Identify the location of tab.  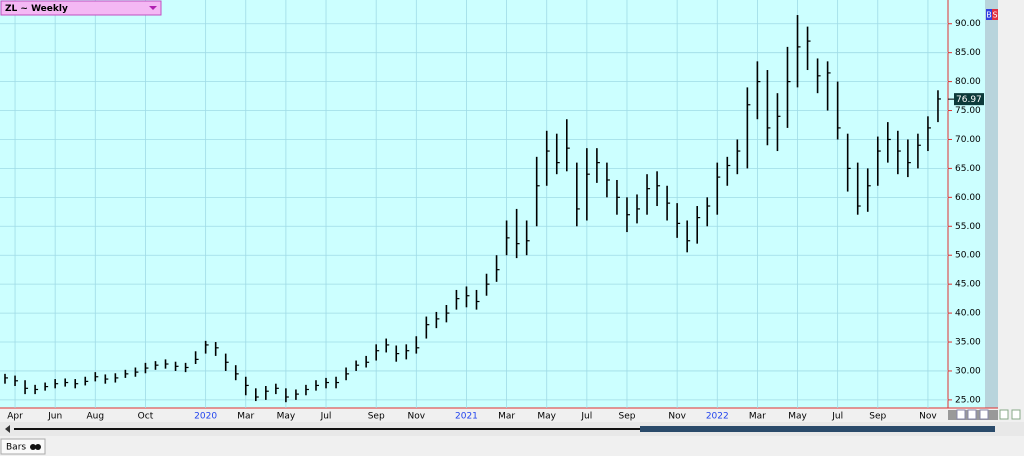
(23, 446).